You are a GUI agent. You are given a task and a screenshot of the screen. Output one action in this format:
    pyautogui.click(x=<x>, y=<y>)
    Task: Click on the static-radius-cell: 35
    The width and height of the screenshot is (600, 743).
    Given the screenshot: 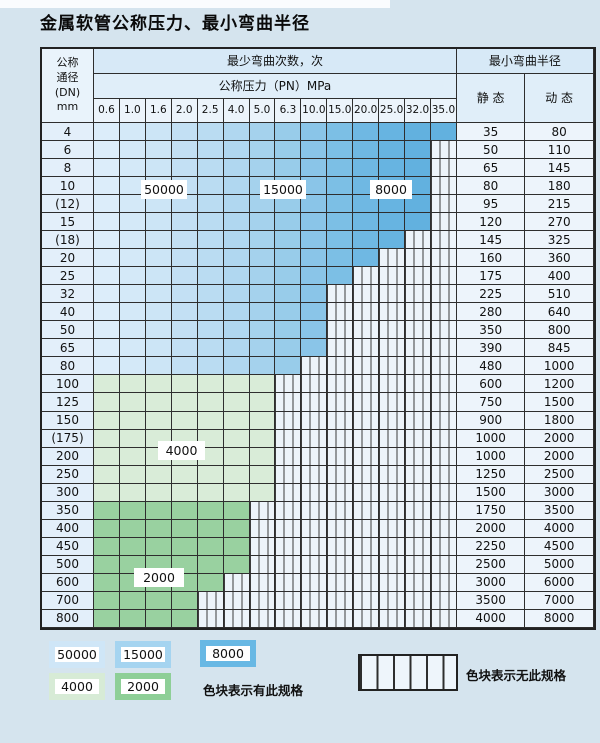 What is the action you would take?
    pyautogui.click(x=491, y=132)
    